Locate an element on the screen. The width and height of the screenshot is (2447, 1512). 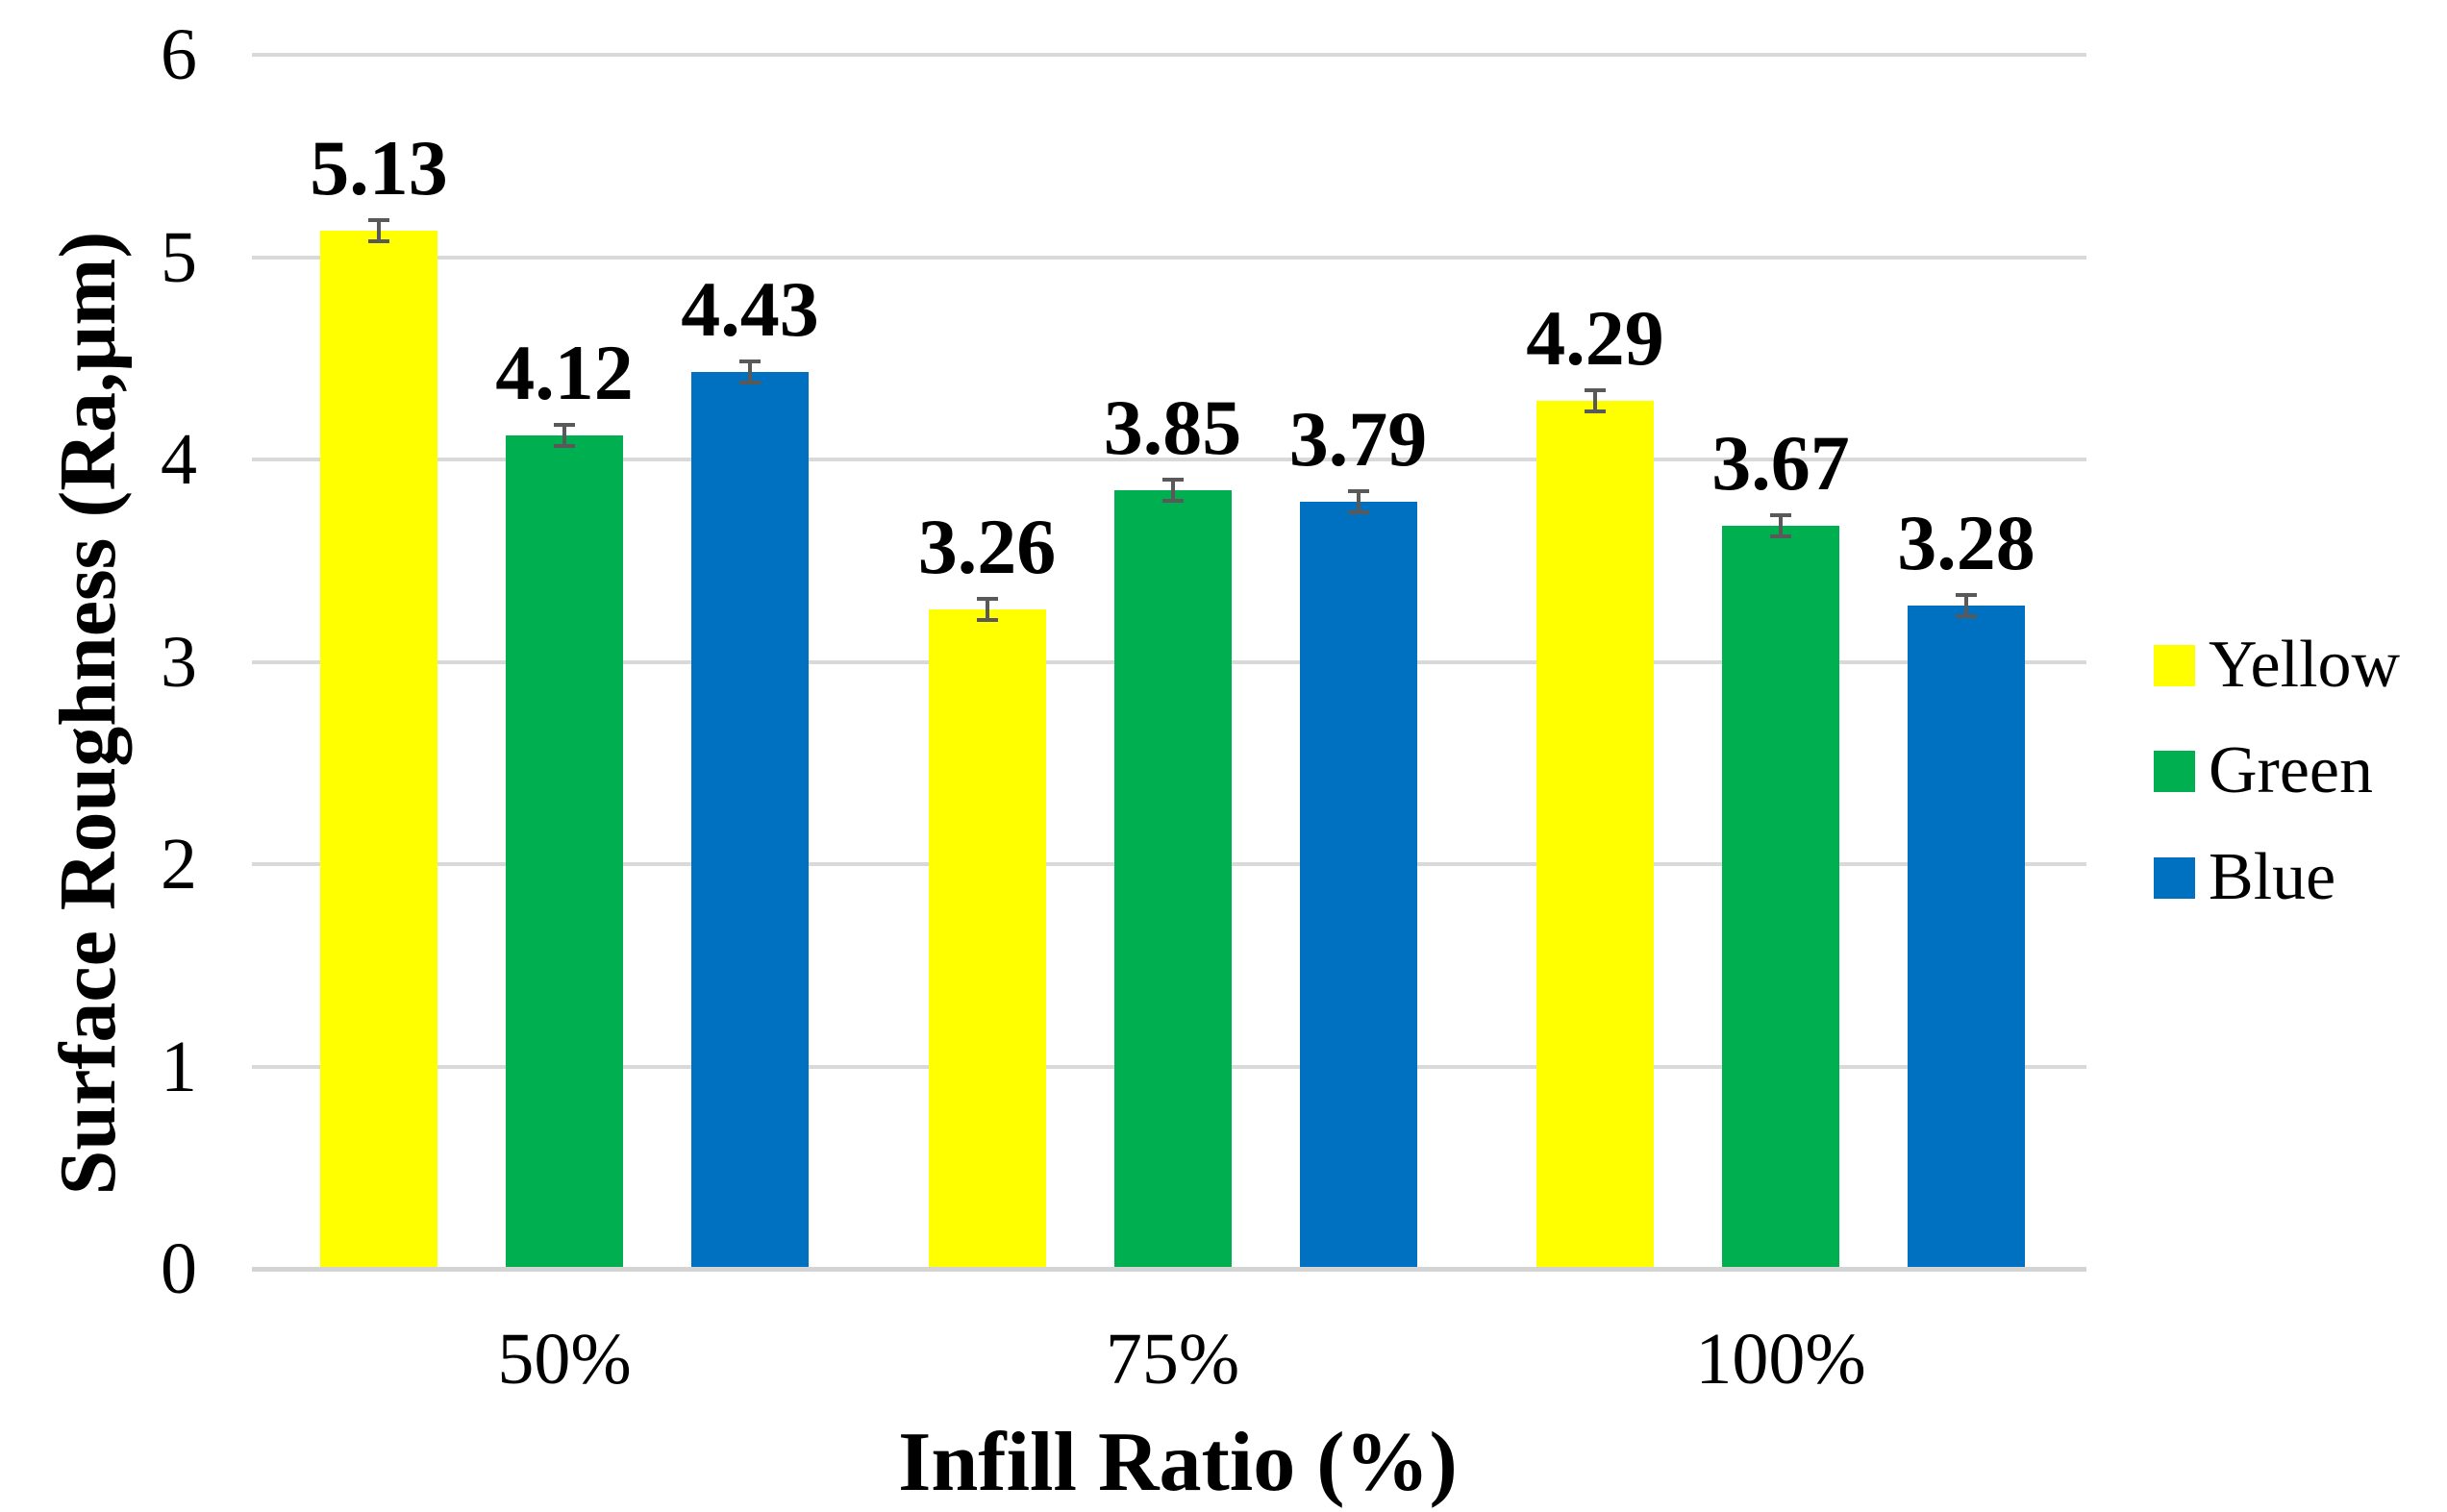
legend-label-yellow: Yellow is located at coordinates (2305, 665).